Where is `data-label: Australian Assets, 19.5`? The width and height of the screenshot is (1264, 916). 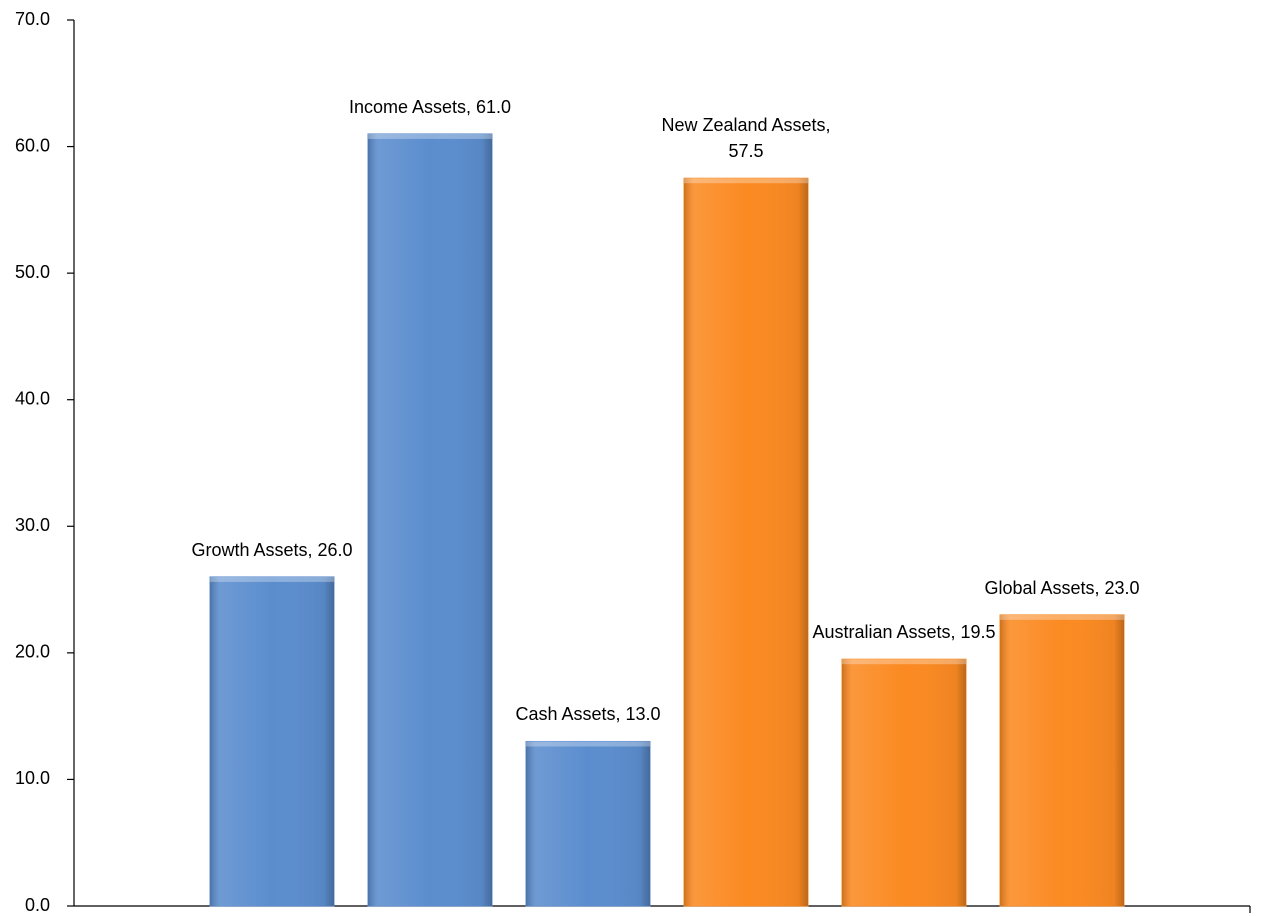
data-label: Australian Assets, 19.5 is located at coordinates (904, 632).